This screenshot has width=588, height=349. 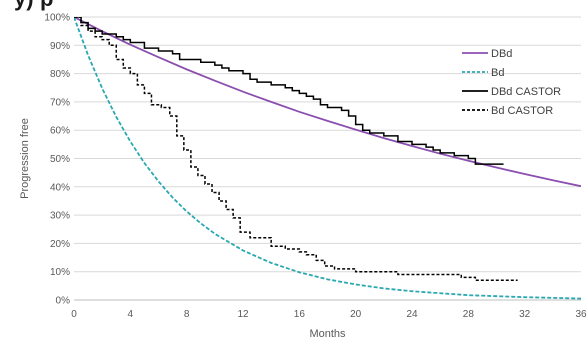 What do you see at coordinates (25, 158) in the screenshot?
I see `y-axis-title: Progression free` at bounding box center [25, 158].